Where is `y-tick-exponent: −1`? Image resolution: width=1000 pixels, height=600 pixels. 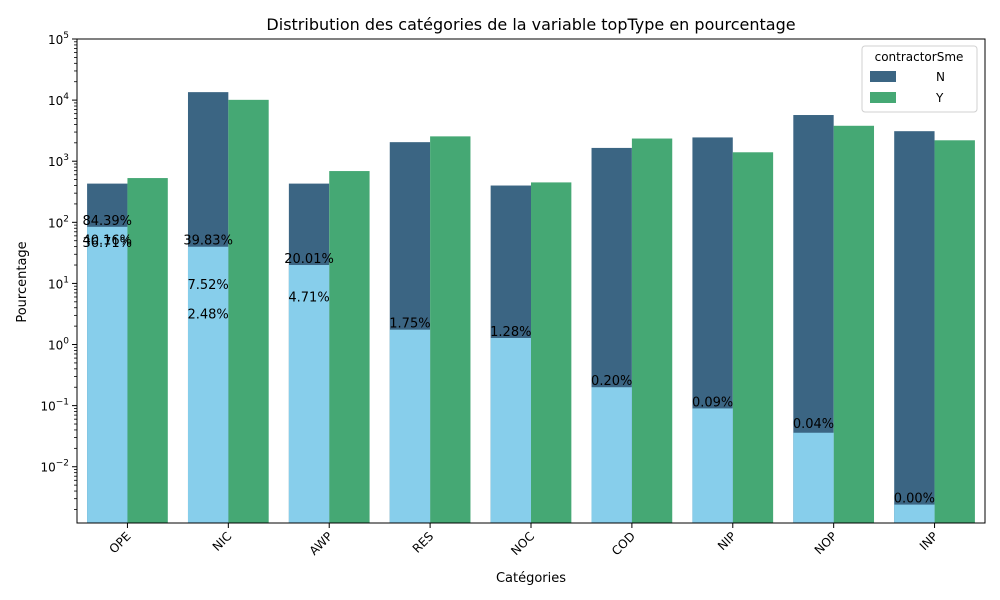 y-tick-exponent: −1 is located at coordinates (62, 403).